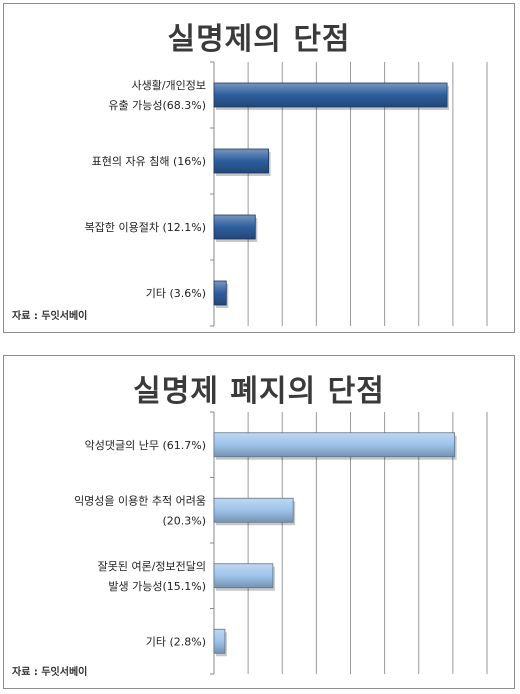 The width and height of the screenshot is (520, 694). Describe the element at coordinates (259, 391) in the screenshot. I see `chart-title: 실명제 폐지의 단점` at that location.